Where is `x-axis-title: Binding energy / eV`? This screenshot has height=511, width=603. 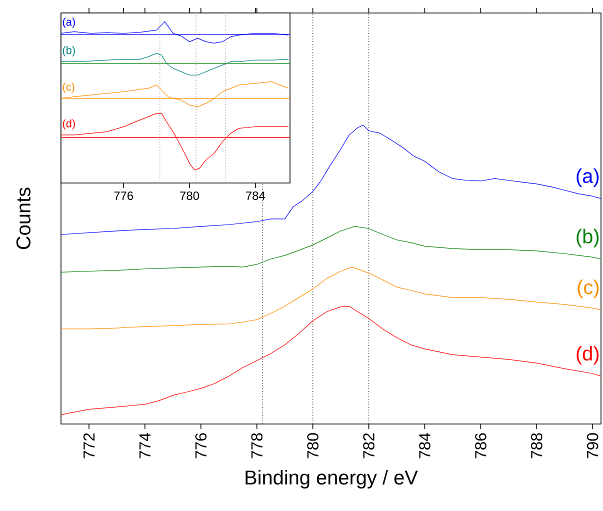
x-axis-title: Binding energy / eV is located at coordinates (332, 479).